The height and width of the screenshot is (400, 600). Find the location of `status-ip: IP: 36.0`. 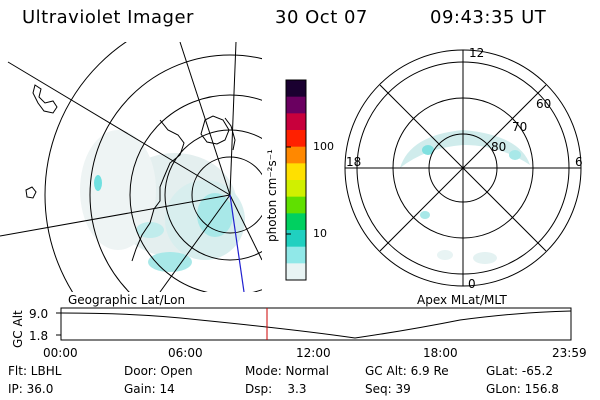

status-ip: IP: 36.0 is located at coordinates (31, 389).